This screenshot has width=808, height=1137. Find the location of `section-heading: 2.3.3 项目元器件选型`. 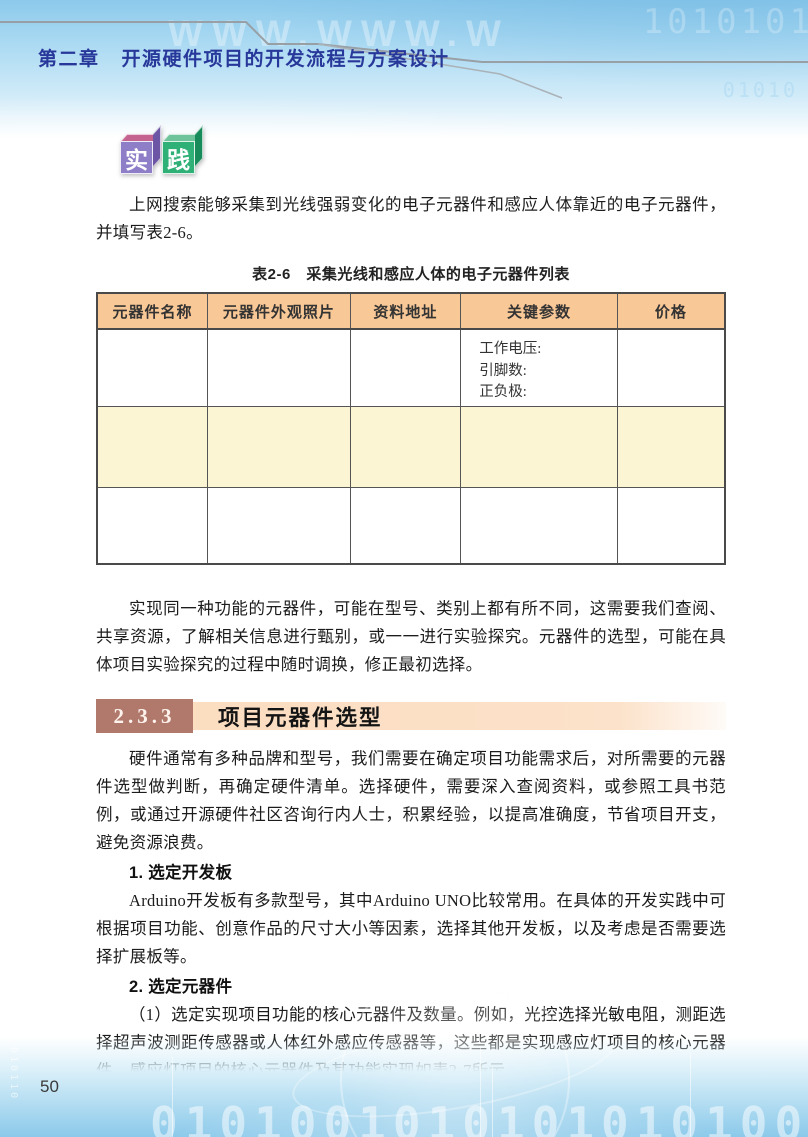

section-heading: 2.3.3 项目元器件选型 is located at coordinates (411, 716).